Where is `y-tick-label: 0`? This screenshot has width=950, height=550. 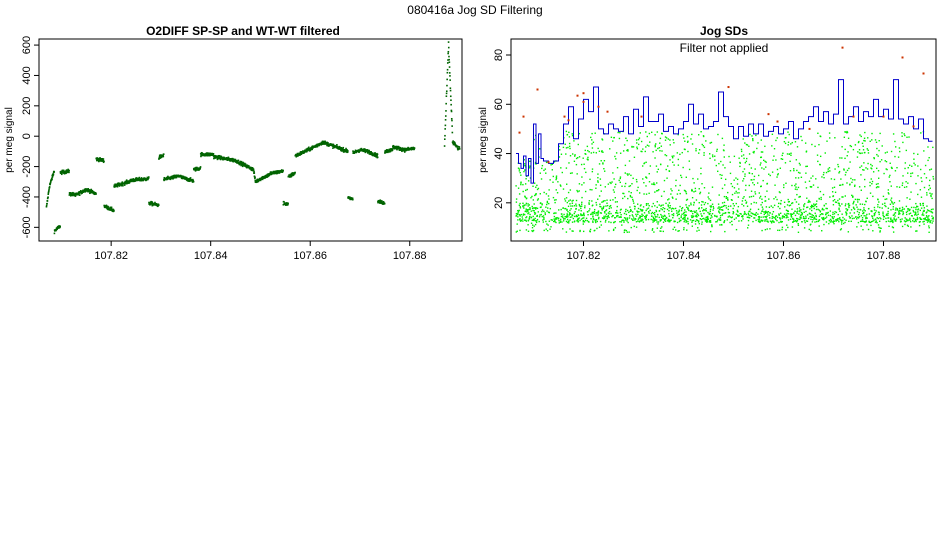
y-tick-label: 0 is located at coordinates (27, 136).